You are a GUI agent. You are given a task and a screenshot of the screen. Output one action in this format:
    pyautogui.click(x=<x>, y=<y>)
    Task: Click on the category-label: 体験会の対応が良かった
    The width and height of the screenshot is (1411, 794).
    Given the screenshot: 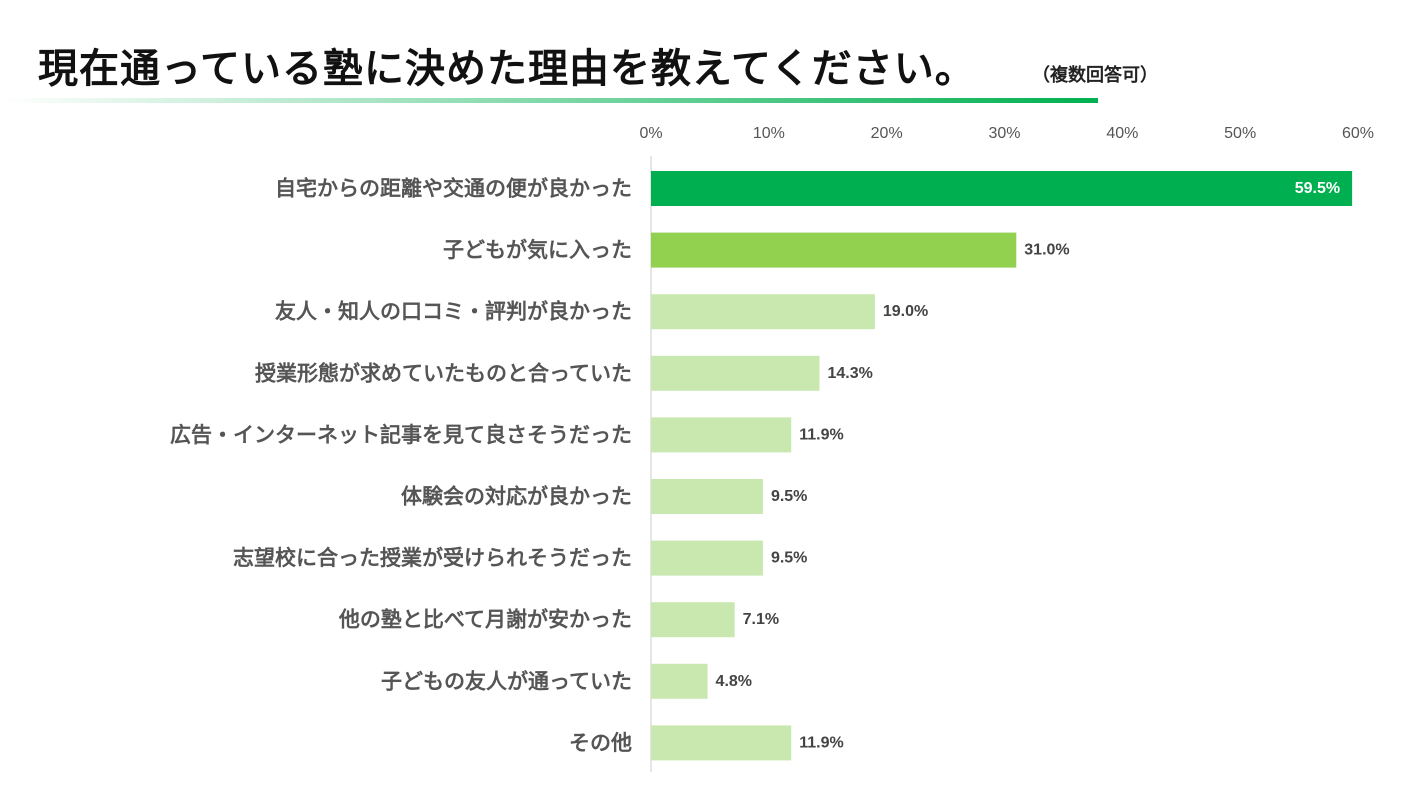 What is the action you would take?
    pyautogui.click(x=516, y=497)
    